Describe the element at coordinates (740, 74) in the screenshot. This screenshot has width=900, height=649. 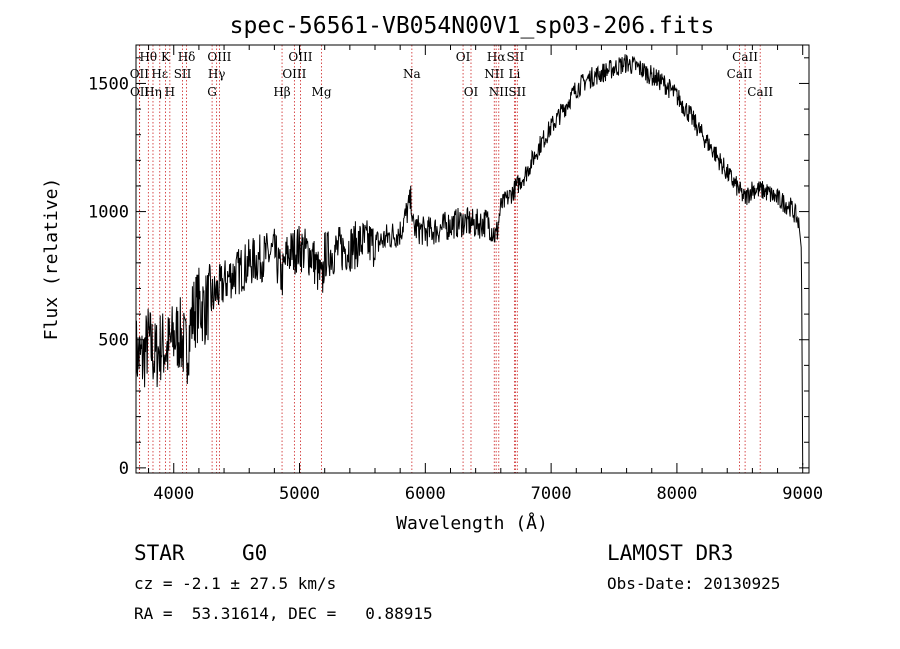
I see `line-marker-label-26: CaII` at that location.